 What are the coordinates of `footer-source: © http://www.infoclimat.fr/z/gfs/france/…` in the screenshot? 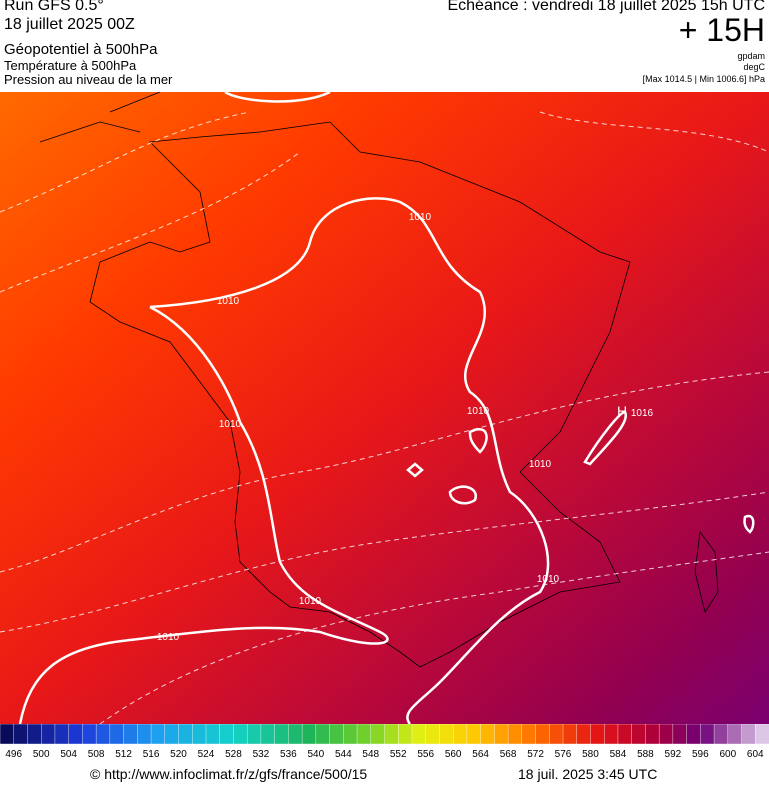 It's located at (229, 774).